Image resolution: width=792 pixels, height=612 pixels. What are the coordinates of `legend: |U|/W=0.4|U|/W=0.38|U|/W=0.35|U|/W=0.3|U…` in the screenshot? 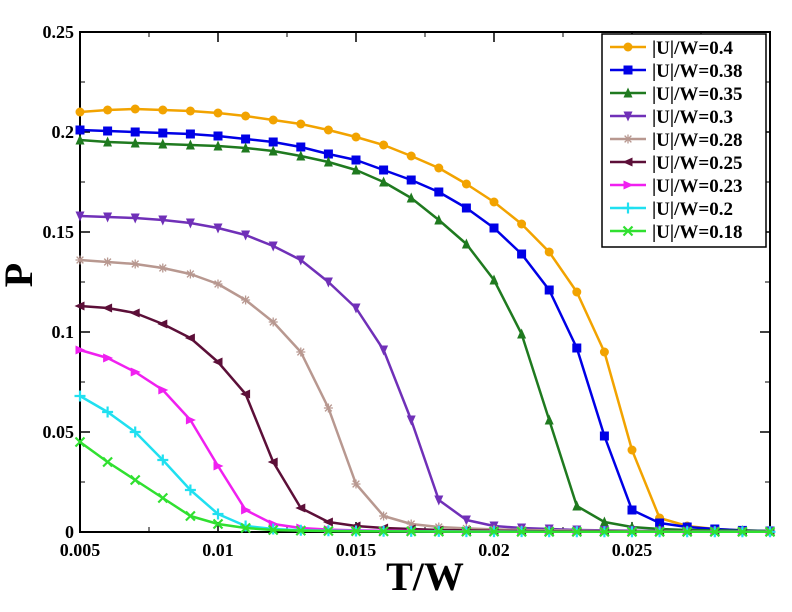 It's located at (684, 140).